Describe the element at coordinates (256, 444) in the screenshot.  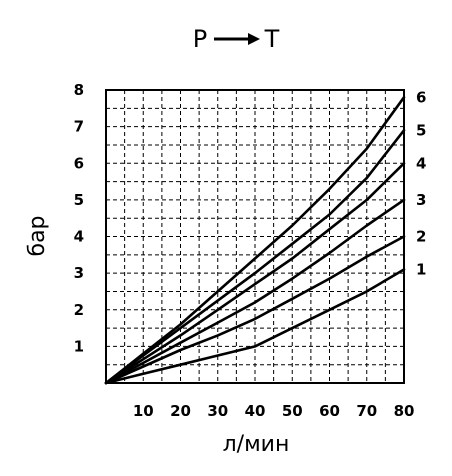
I see `x-axis-label: л/мин` at that location.